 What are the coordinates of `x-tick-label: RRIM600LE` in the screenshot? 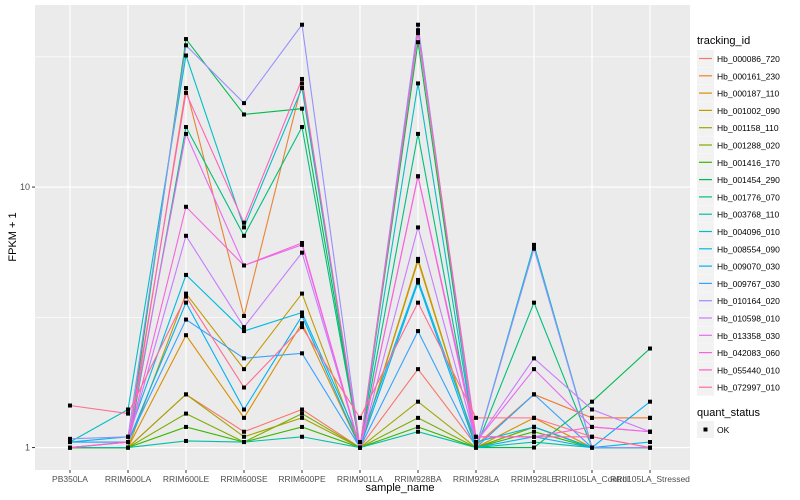 It's located at (186, 479).